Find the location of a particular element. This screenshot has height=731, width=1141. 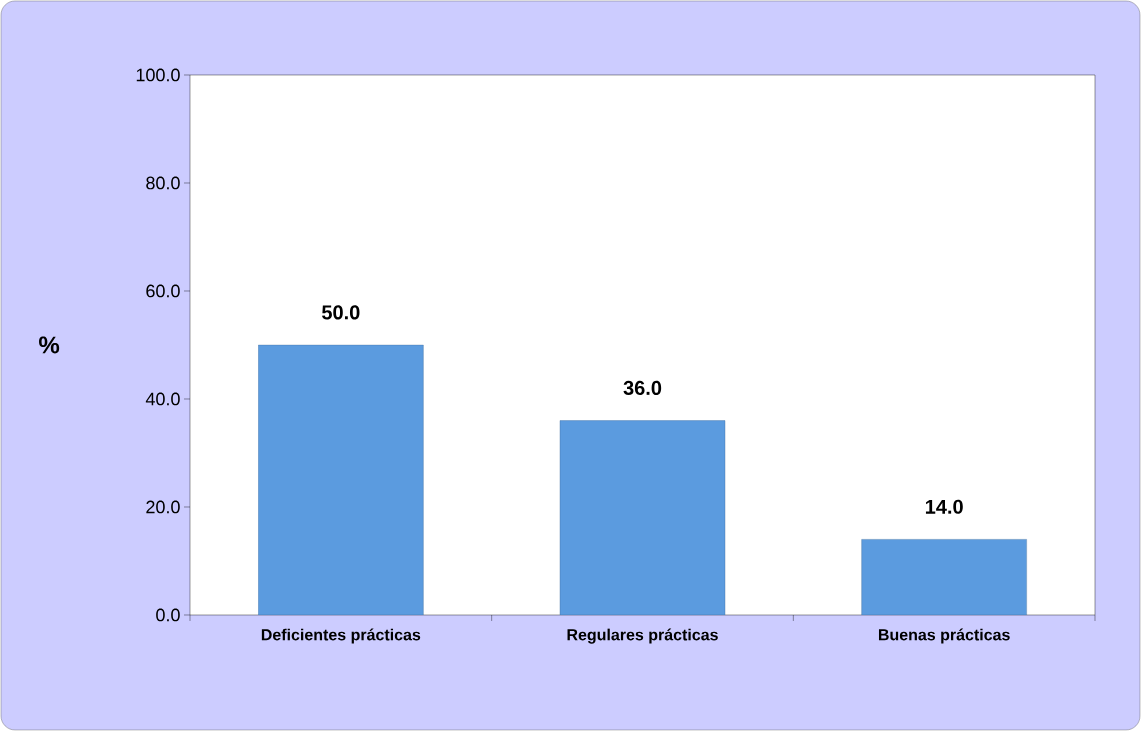

x-tick-label: Buenas prácticas is located at coordinates (944, 636).